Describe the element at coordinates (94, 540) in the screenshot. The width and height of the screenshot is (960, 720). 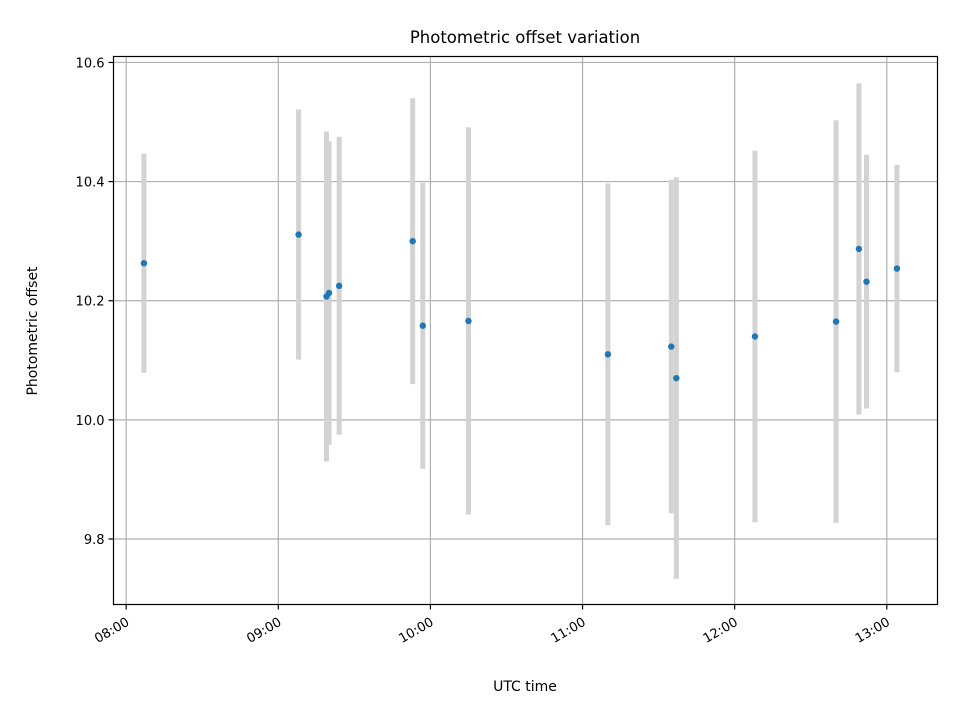
I see `y-tick-label: 9.8` at that location.